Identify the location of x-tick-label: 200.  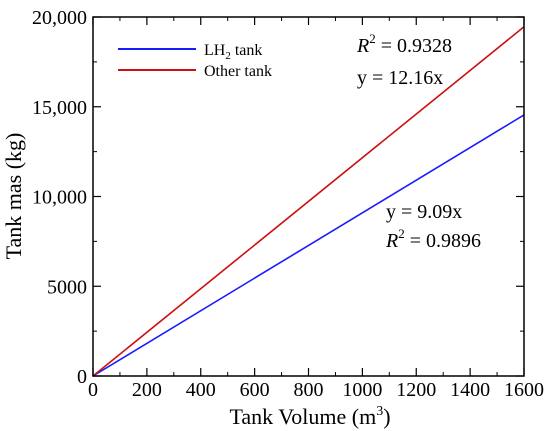
(147, 390).